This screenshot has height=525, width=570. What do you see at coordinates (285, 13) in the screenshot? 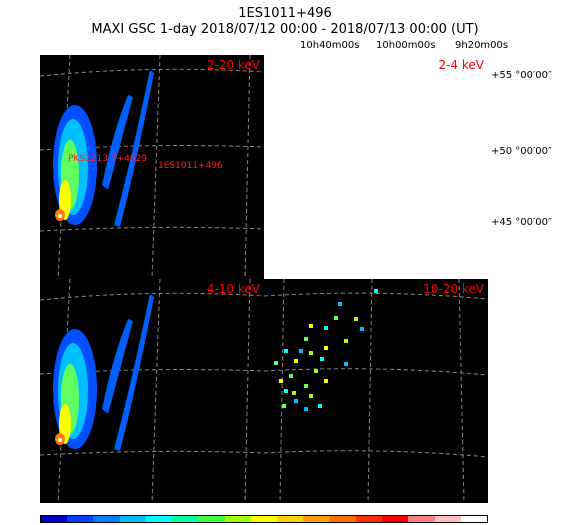
I see `chart-title: 1ES1011+496` at bounding box center [285, 13].